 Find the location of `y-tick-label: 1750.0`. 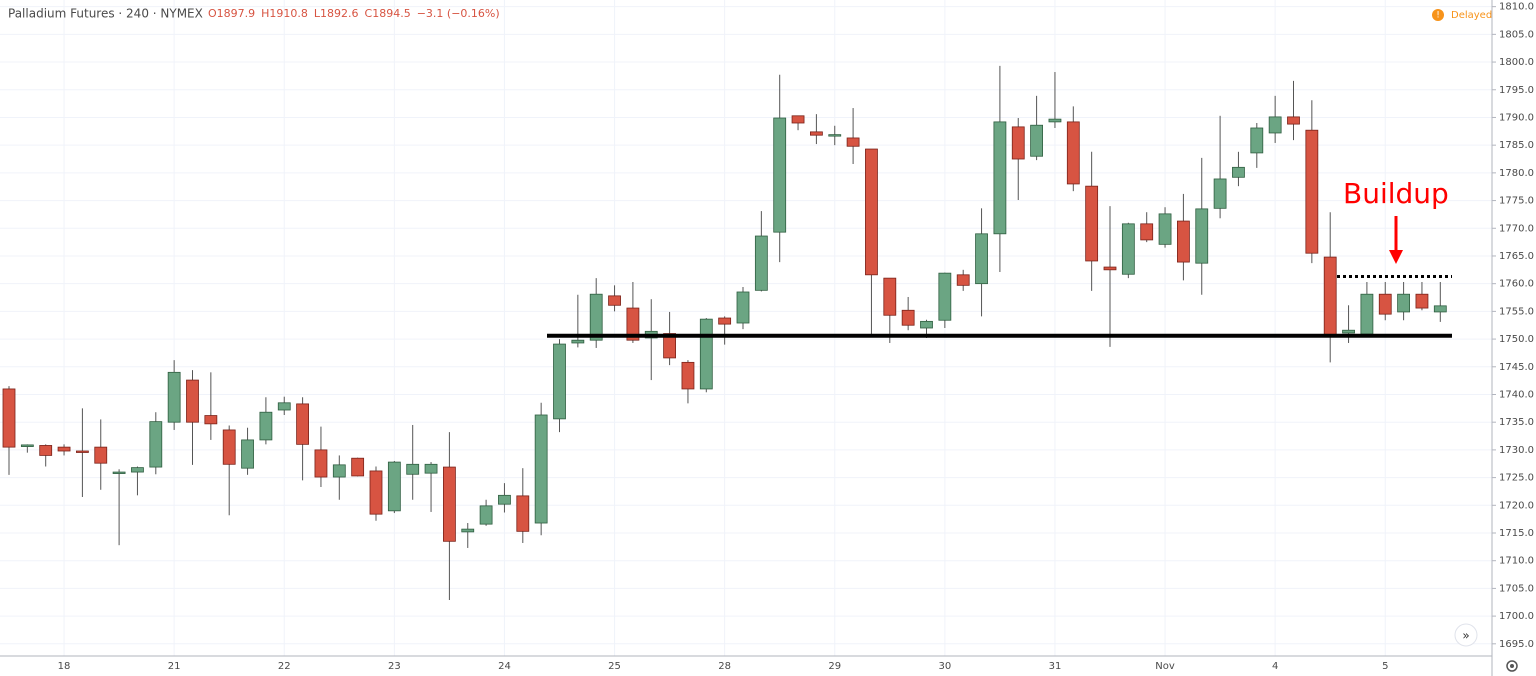

y-tick-label: 1750.0 is located at coordinates (1516, 339).